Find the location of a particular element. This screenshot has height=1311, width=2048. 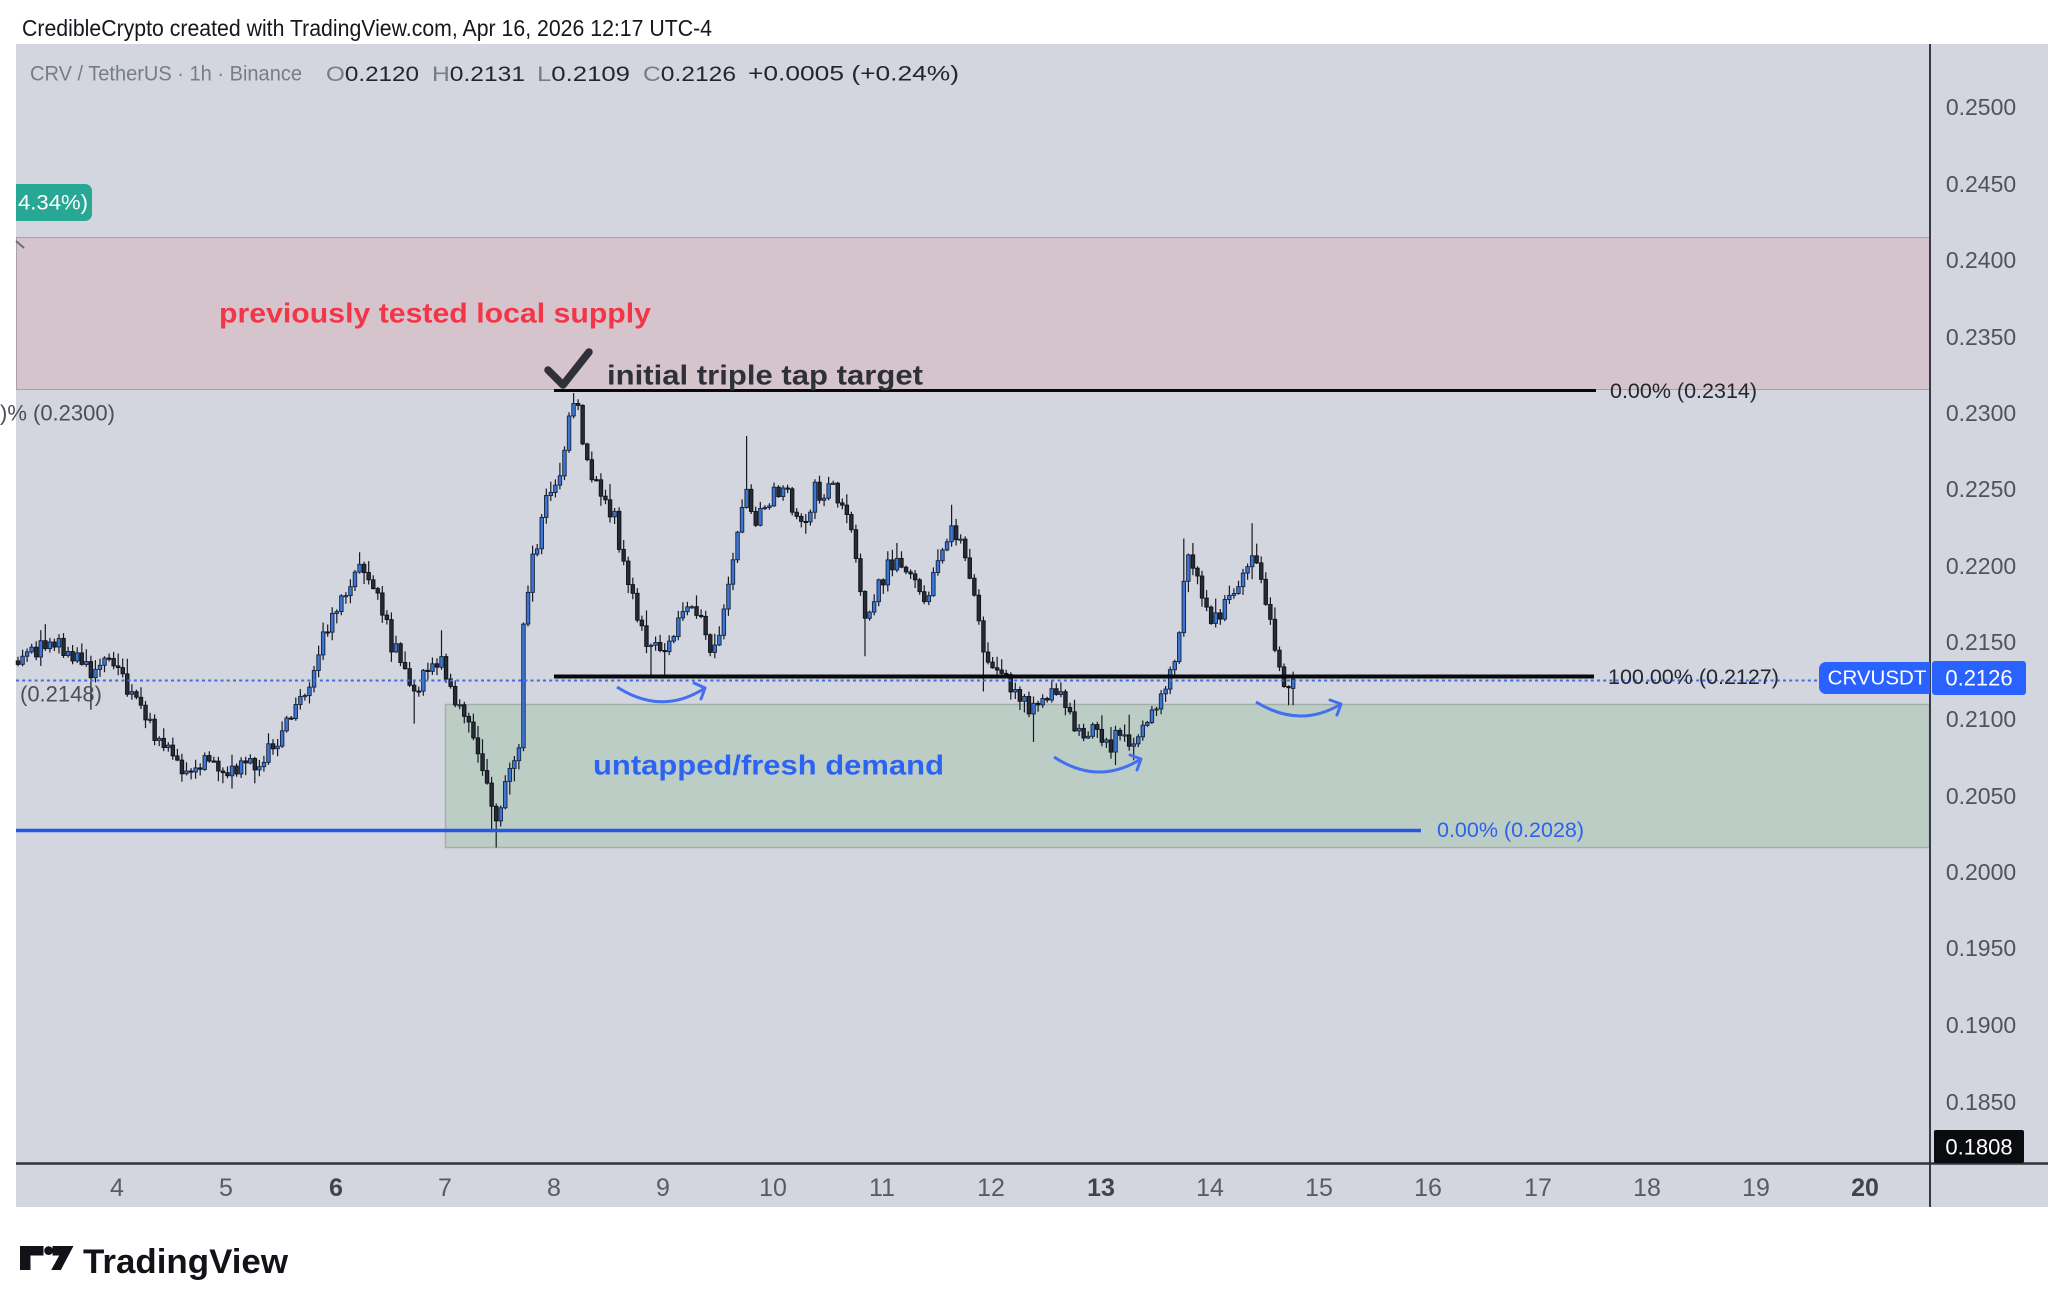

svg-text: 0.2000 is located at coordinates (1981, 872).